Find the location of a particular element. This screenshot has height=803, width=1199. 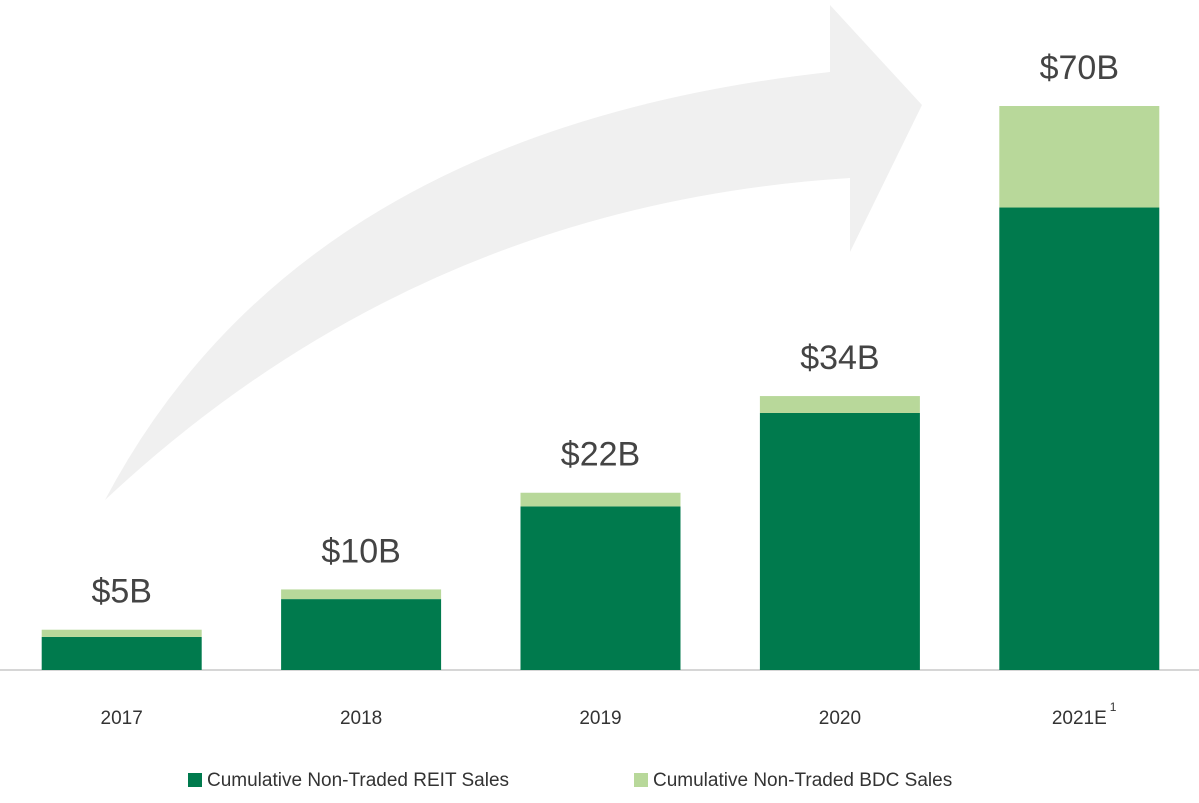

x-tick-label: 2017 is located at coordinates (122, 718).